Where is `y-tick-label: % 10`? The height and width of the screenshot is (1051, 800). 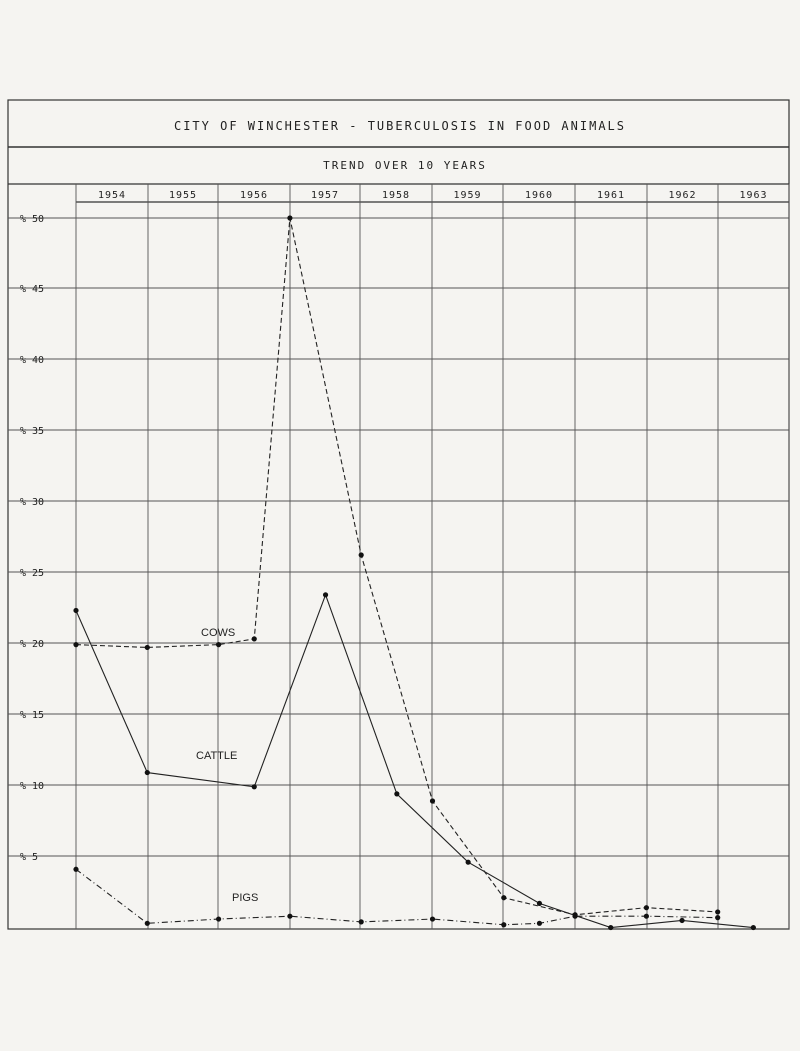 y-tick-label: % 10 is located at coordinates (32, 786).